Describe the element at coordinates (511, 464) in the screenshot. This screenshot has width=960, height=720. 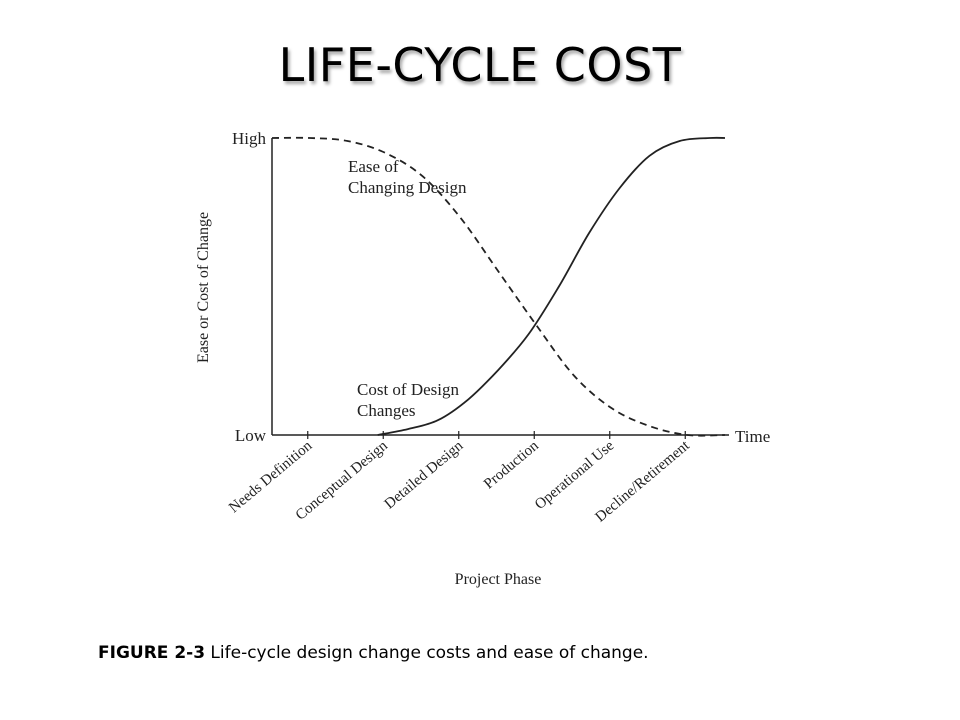
I see `x-tick-label: Production` at that location.